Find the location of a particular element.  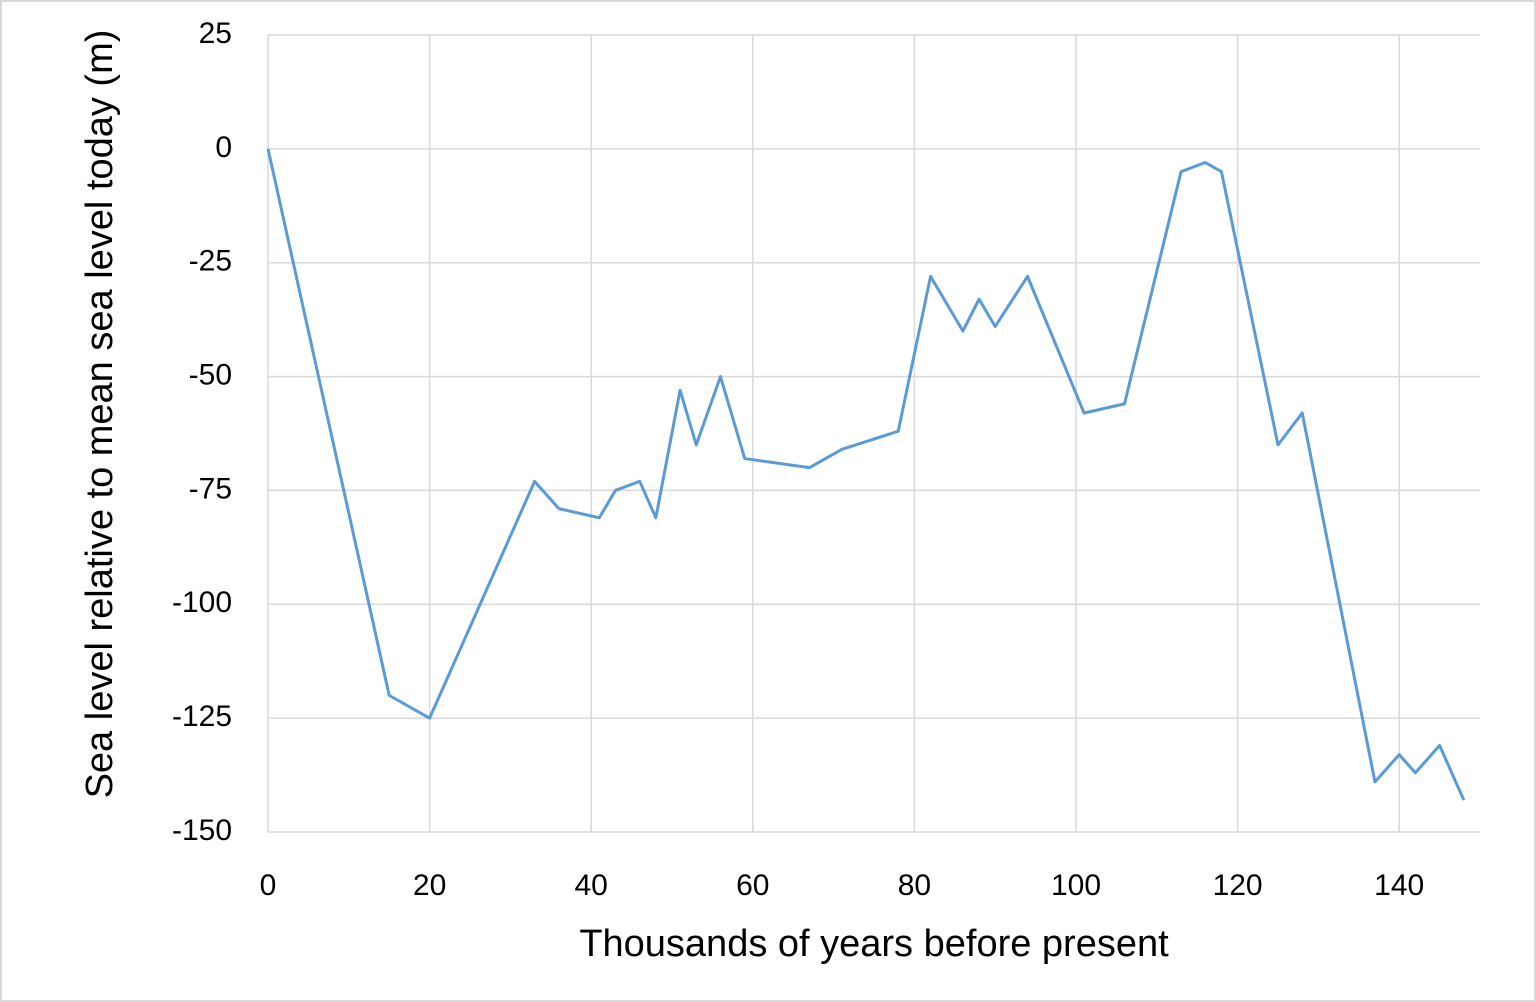

x-tick-label: 80 is located at coordinates (914, 885).